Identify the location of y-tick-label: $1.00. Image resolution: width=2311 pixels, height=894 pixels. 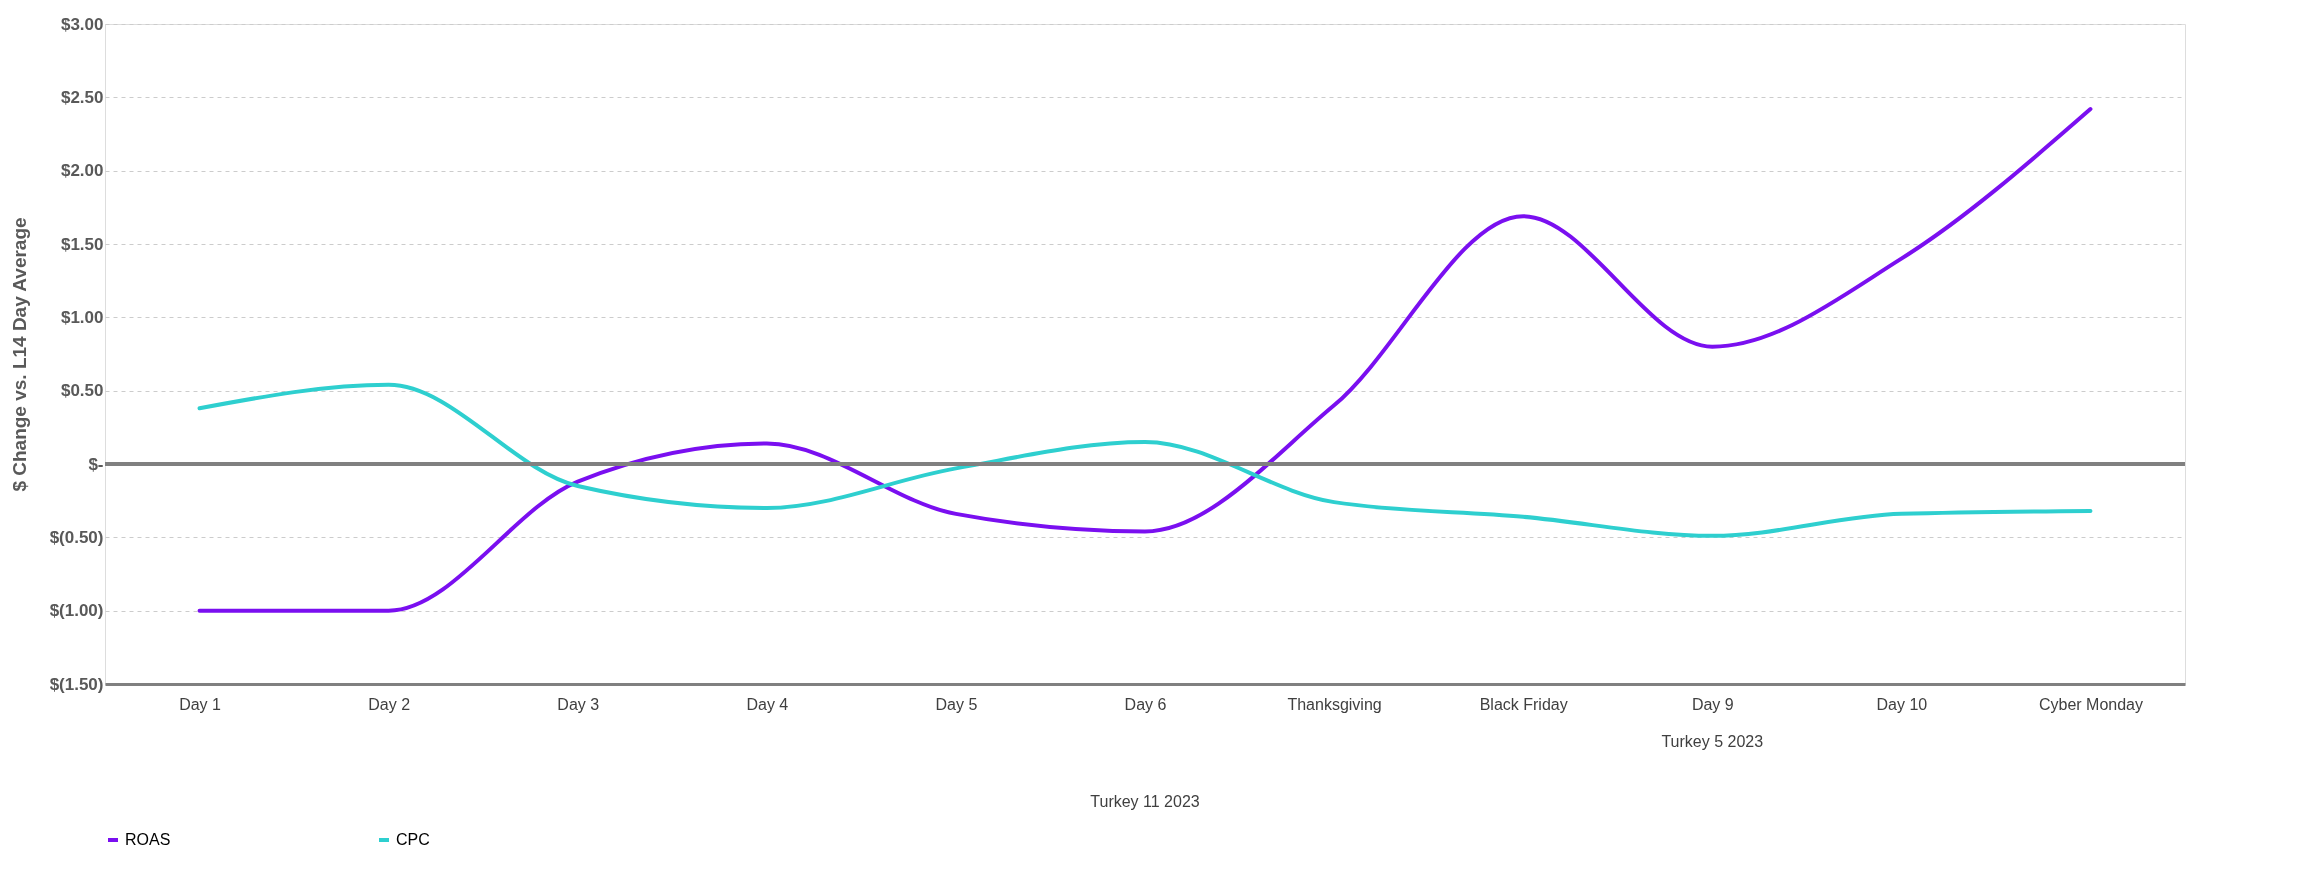
(82, 317).